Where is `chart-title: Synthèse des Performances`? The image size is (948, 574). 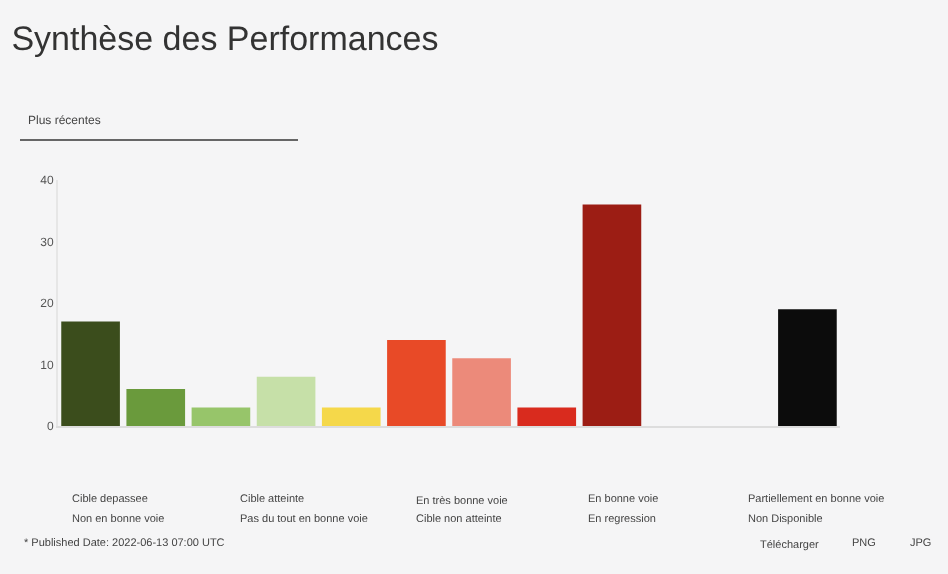 chart-title: Synthèse des Performances is located at coordinates (225, 38).